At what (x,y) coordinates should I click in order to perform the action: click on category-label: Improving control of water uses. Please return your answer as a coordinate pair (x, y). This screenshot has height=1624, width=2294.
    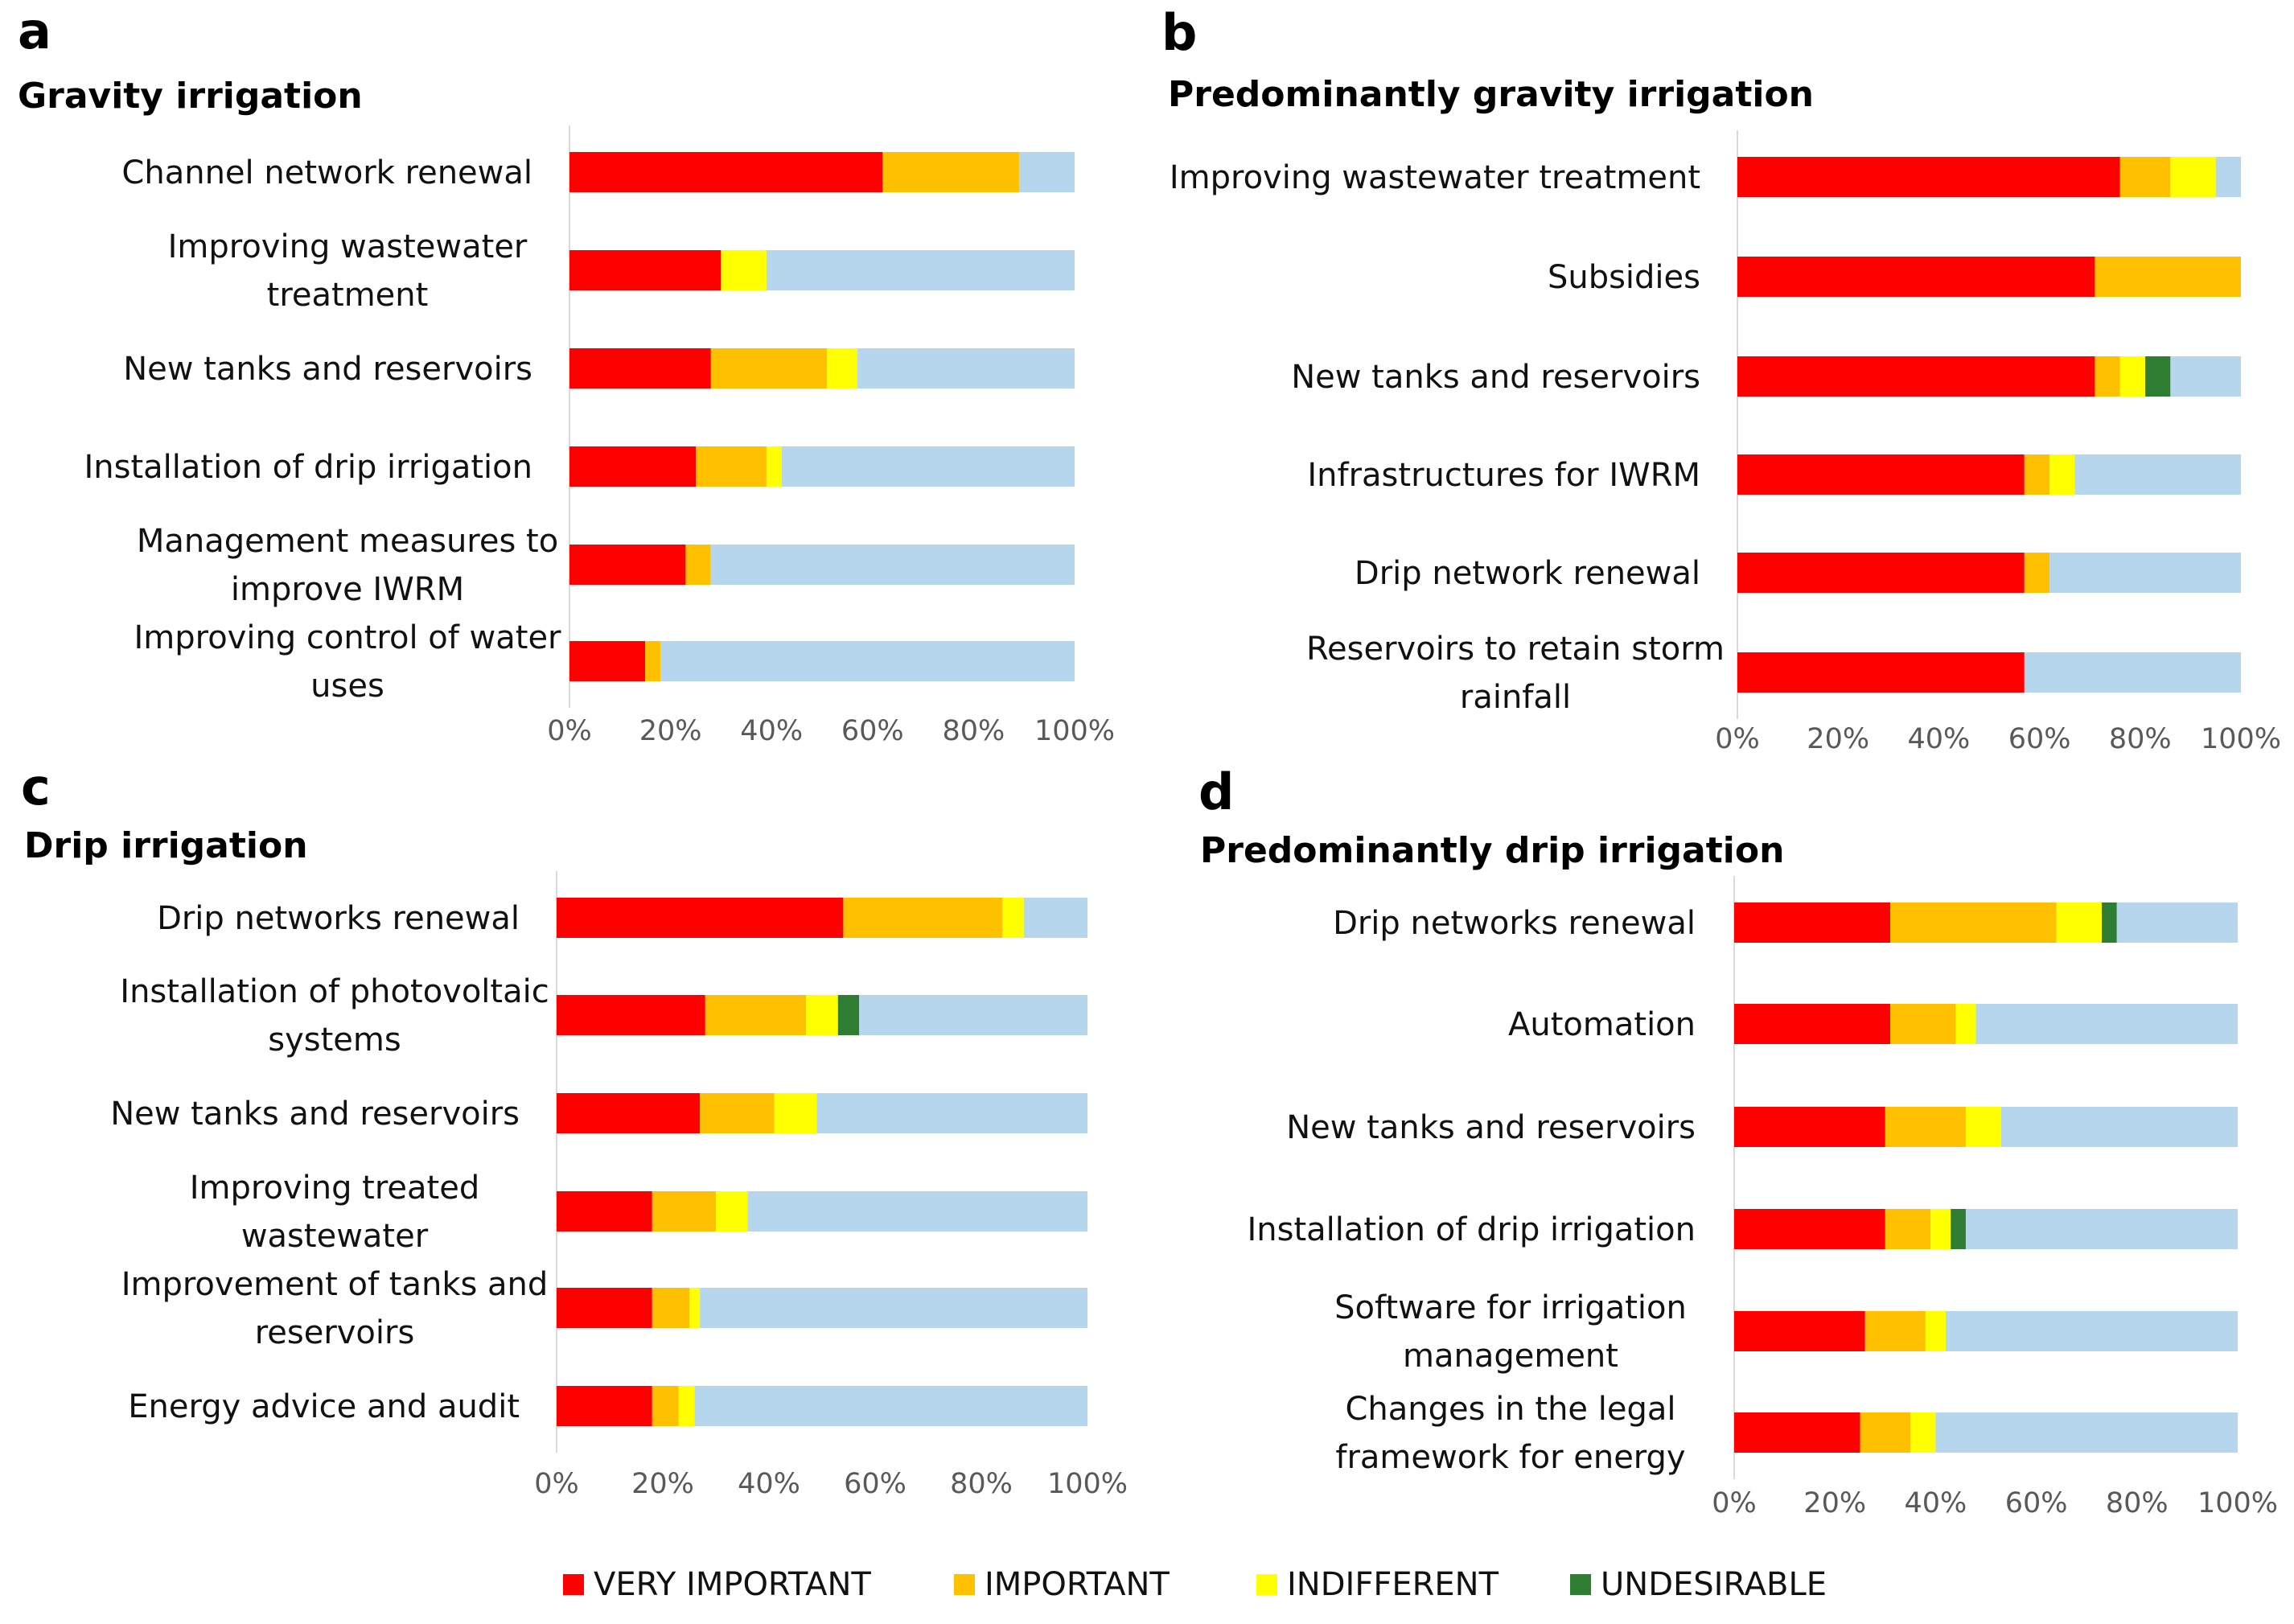
    Looking at the image, I should click on (347, 662).